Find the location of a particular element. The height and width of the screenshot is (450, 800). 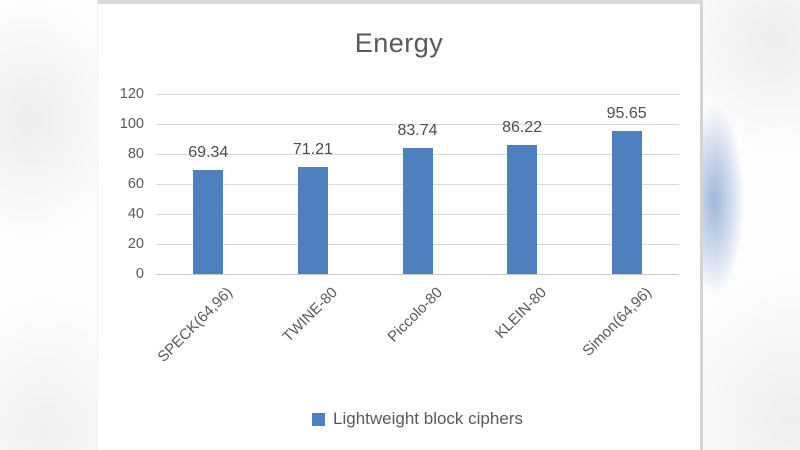

bar-value-label: 95.65 is located at coordinates (626, 113).